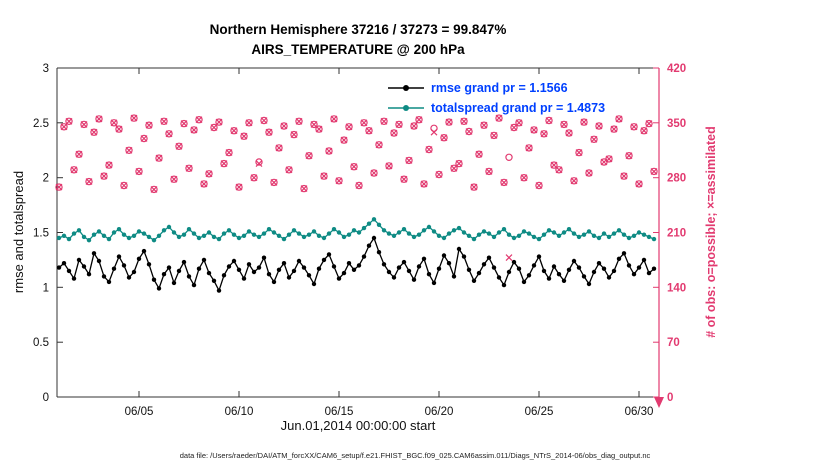 Image resolution: width=830 pixels, height=470 pixels. I want to click on svg-text: 06/30, so click(639, 412).